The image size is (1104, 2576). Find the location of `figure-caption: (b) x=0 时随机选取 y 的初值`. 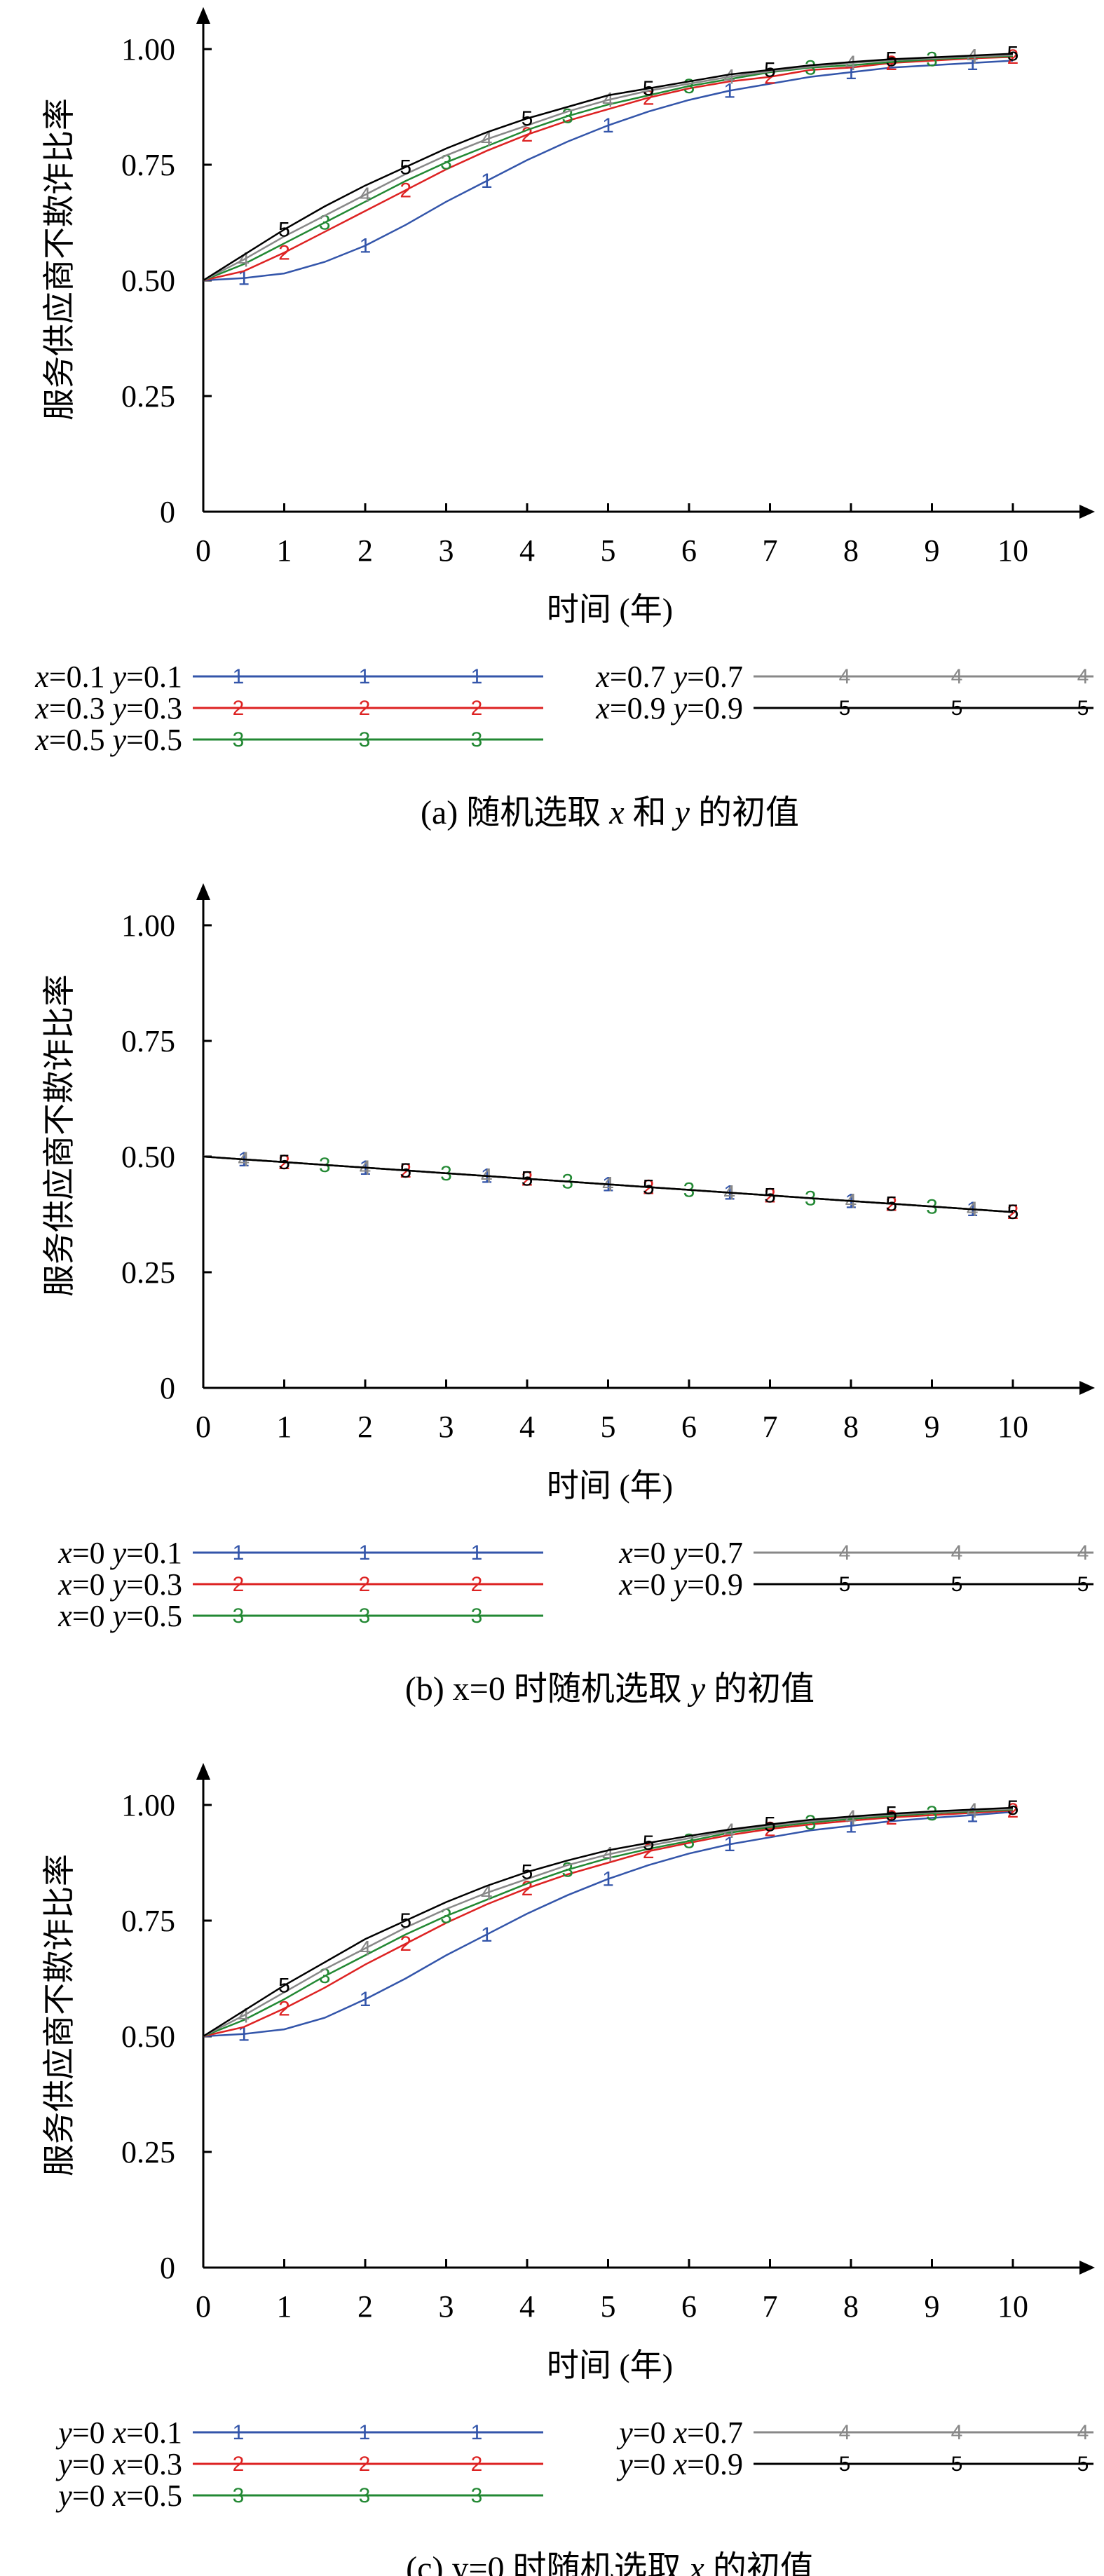

figure-caption: (b) x=0 时随机选取 y 的初值 is located at coordinates (610, 1689).